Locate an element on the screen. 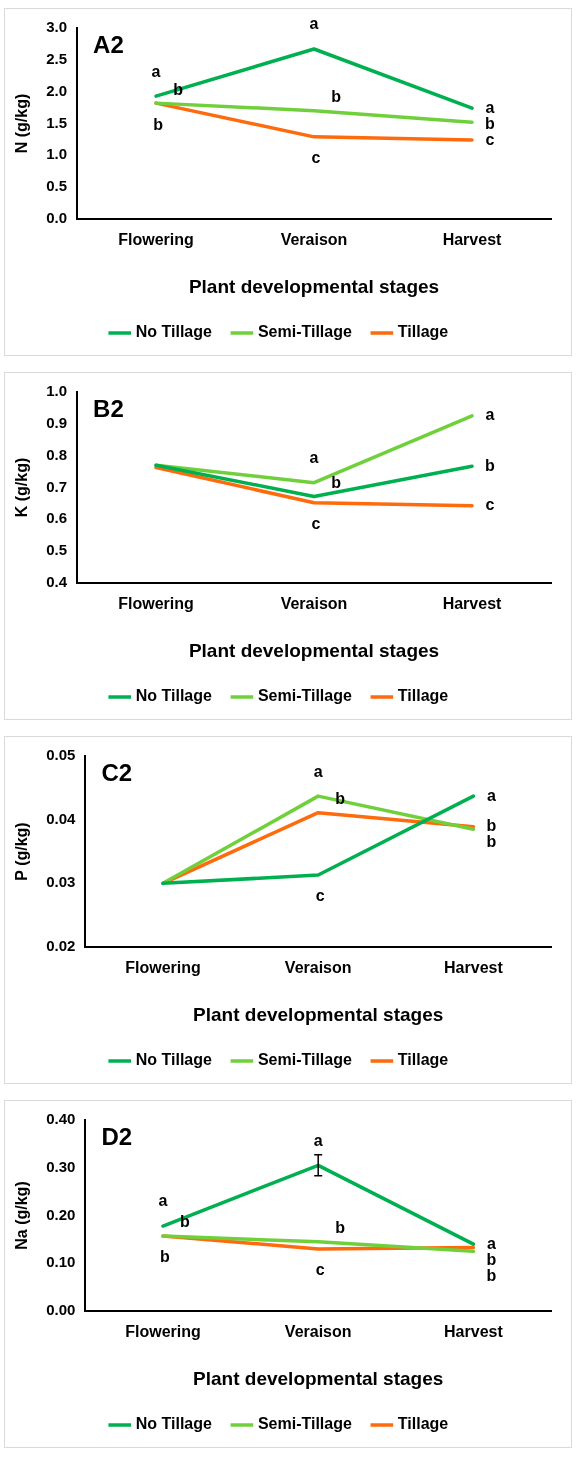  y-axis-title: Na (g/kg) is located at coordinates (22, 1215).